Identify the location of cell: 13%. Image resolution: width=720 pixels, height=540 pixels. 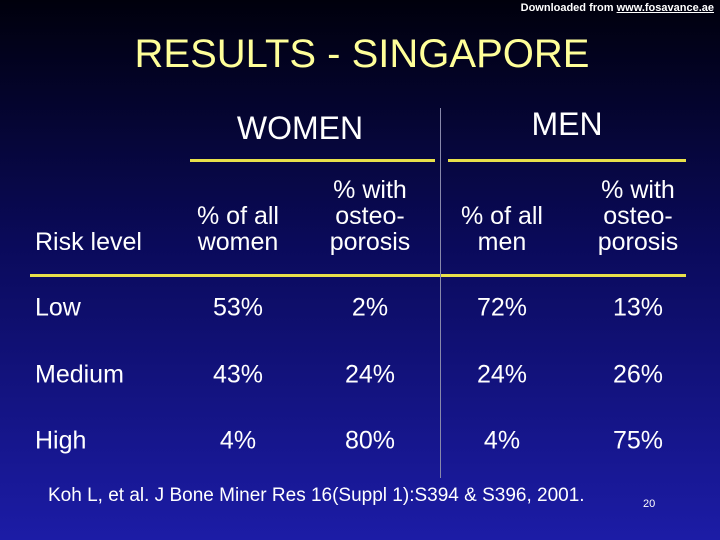
(638, 307).